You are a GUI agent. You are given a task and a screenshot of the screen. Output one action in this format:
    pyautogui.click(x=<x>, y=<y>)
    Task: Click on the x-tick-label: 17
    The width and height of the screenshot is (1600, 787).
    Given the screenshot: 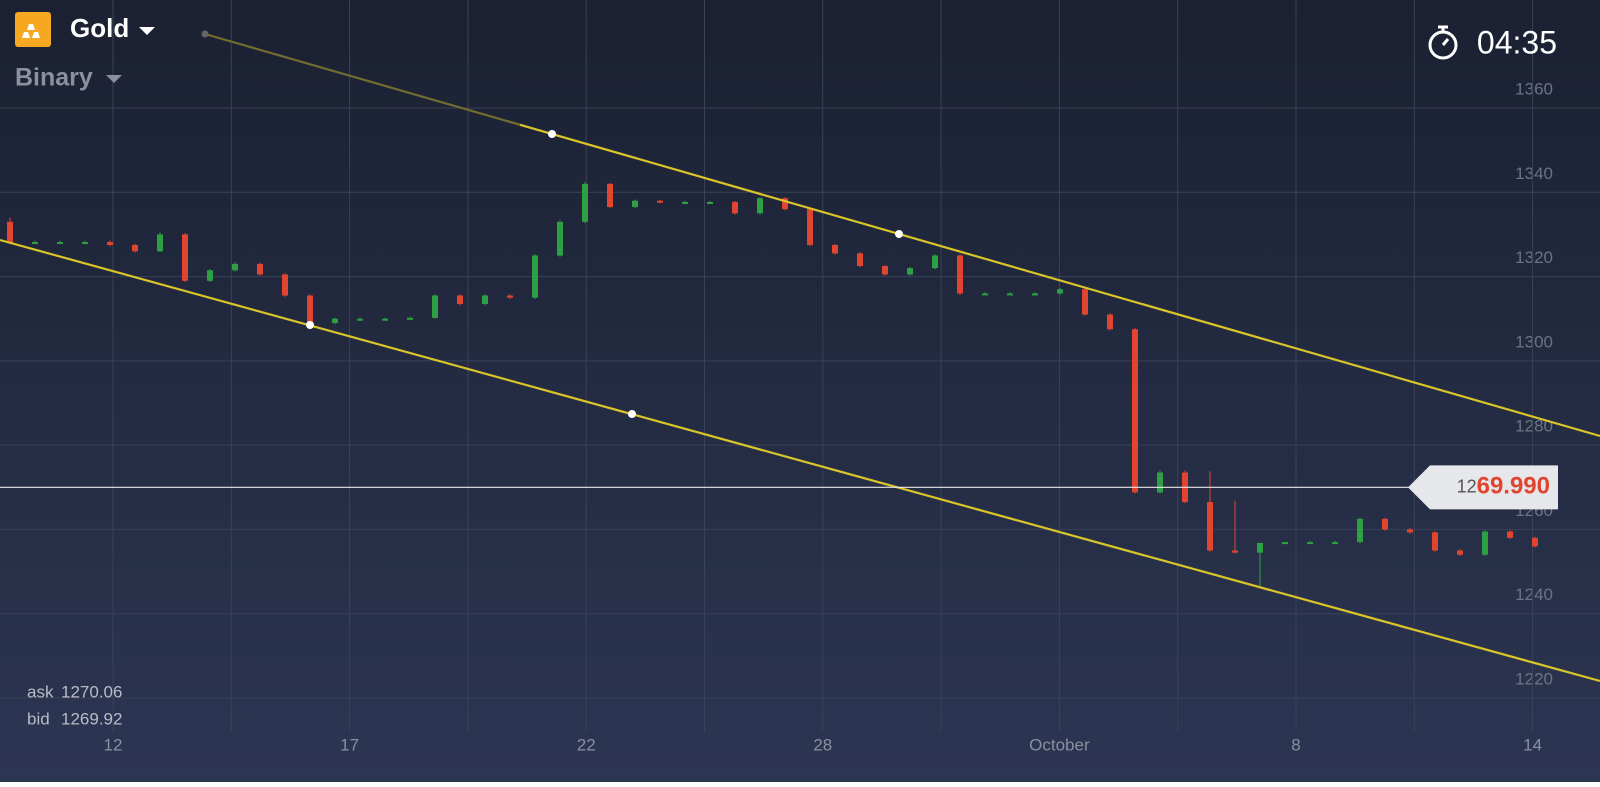 What is the action you would take?
    pyautogui.click(x=349, y=744)
    